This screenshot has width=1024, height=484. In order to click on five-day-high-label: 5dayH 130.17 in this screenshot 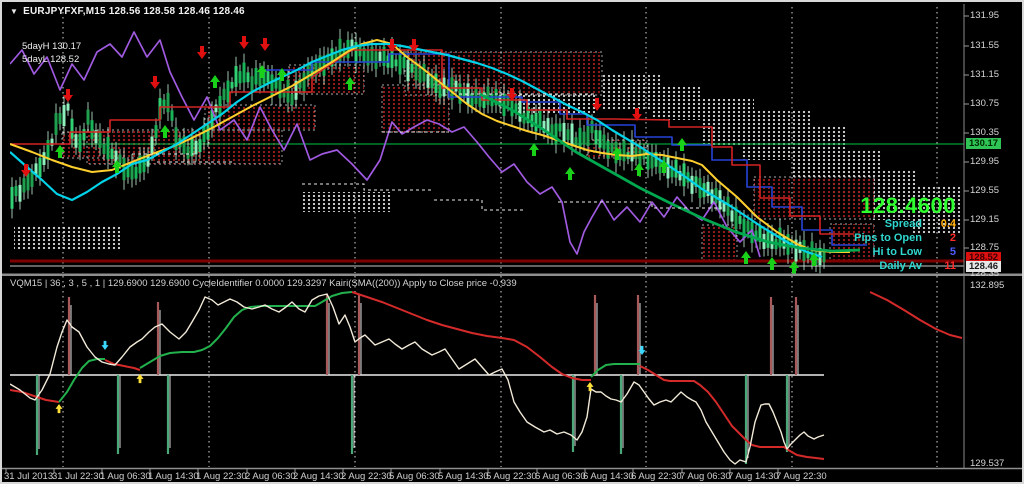, I will do `click(52, 46)`.